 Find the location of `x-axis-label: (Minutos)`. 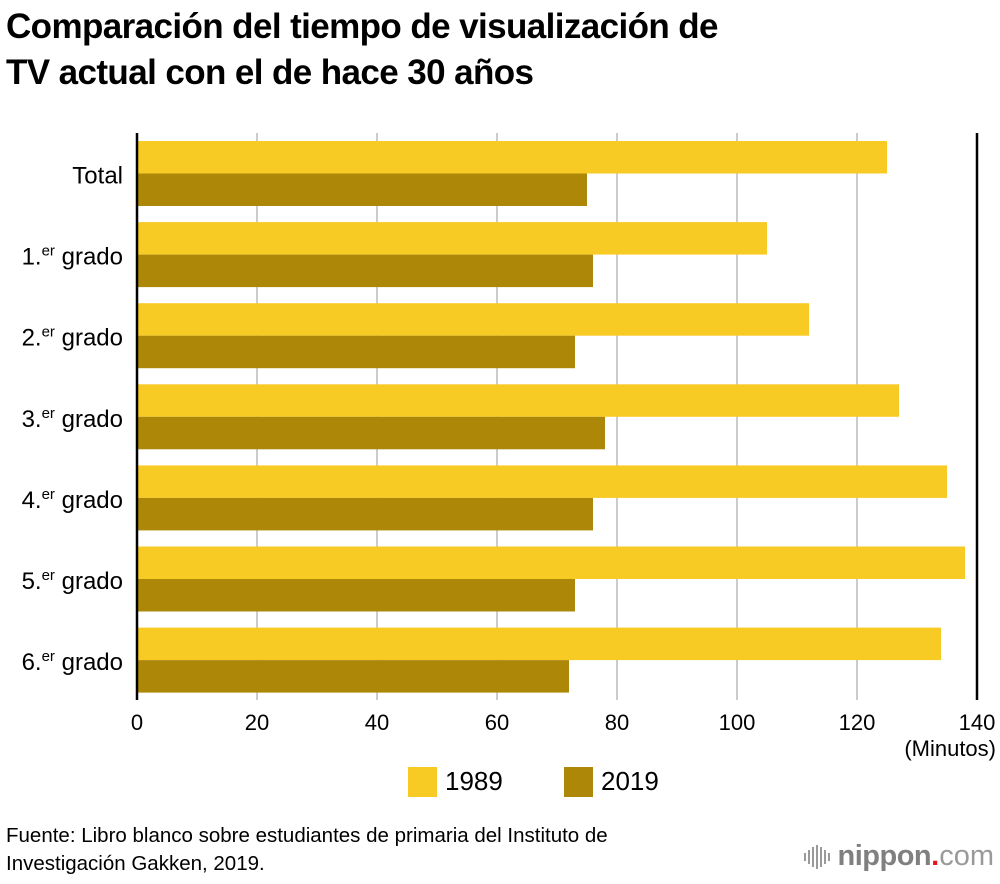

x-axis-label: (Minutos) is located at coordinates (950, 748).